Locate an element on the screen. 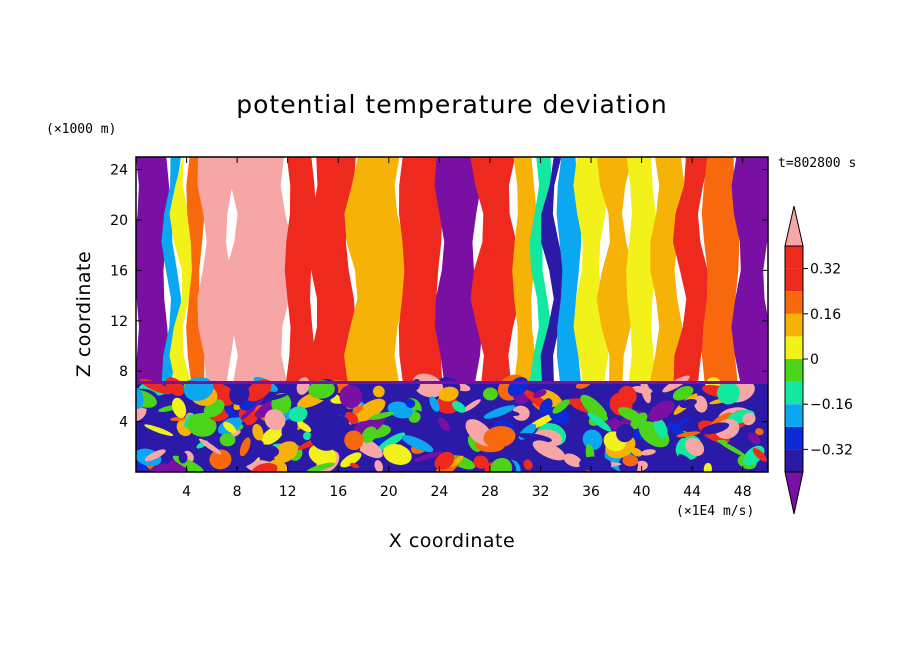 This screenshot has height=654, width=904. y-axis-title: Z coordinate is located at coordinates (84, 314).